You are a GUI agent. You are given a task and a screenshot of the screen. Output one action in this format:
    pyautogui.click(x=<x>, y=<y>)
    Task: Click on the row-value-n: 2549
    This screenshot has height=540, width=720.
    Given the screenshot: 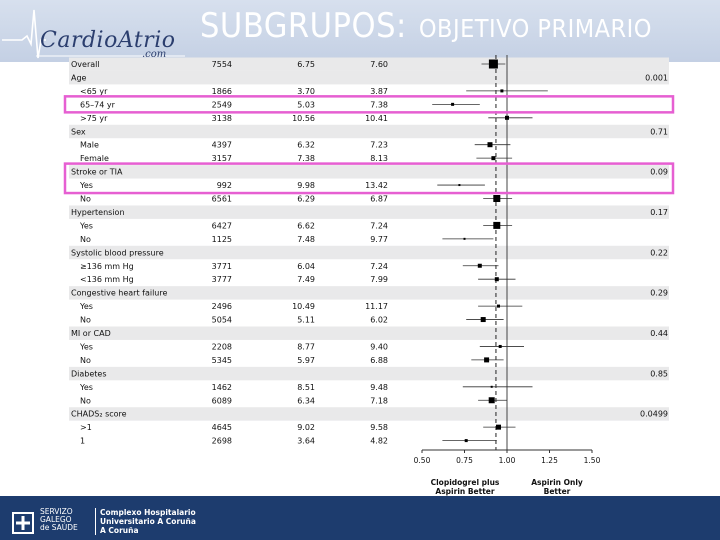 What is the action you would take?
    pyautogui.click(x=222, y=104)
    